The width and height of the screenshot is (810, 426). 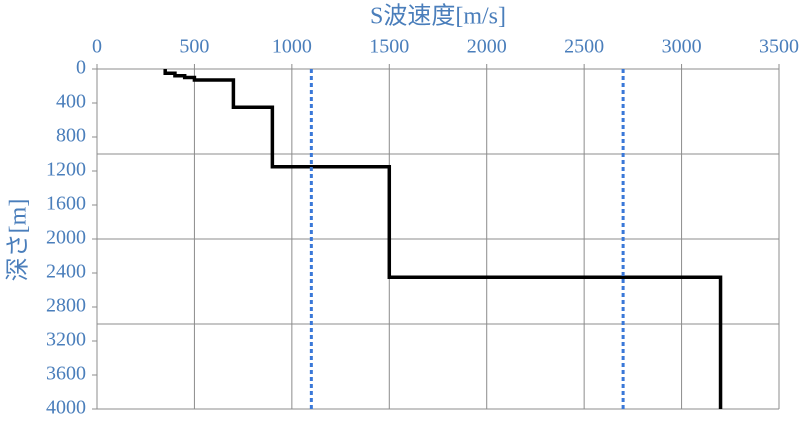 What do you see at coordinates (66, 408) in the screenshot?
I see `y-tick-label: 4000` at bounding box center [66, 408].